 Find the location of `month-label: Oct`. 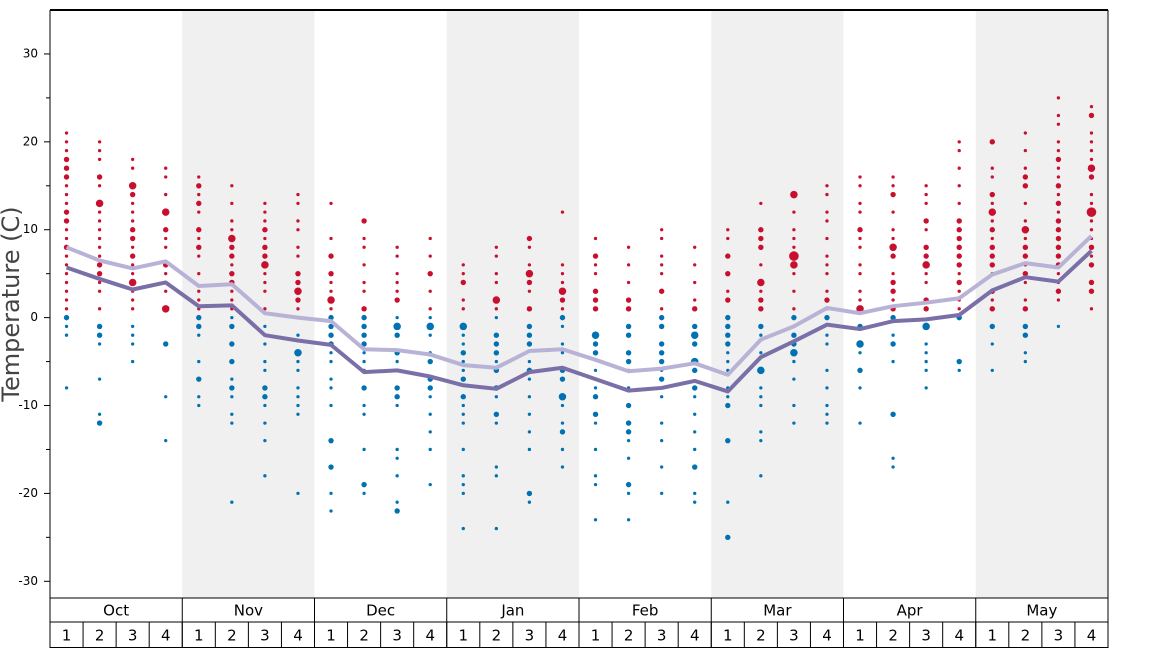

month-label: Oct is located at coordinates (116, 611).